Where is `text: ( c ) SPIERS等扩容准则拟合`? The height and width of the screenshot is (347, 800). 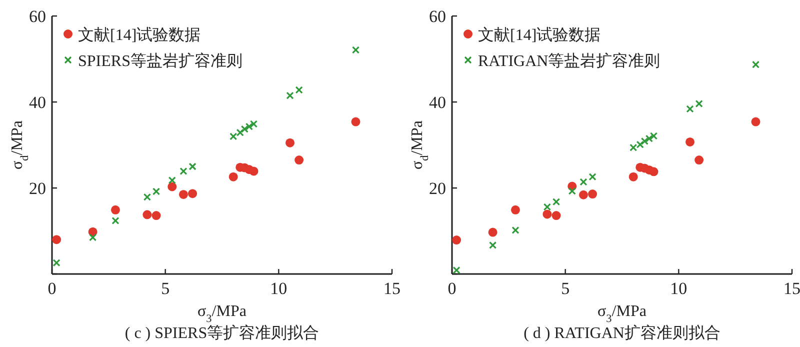
text: ( c ) SPIERS等扩容准则拟合 is located at coordinates (222, 333).